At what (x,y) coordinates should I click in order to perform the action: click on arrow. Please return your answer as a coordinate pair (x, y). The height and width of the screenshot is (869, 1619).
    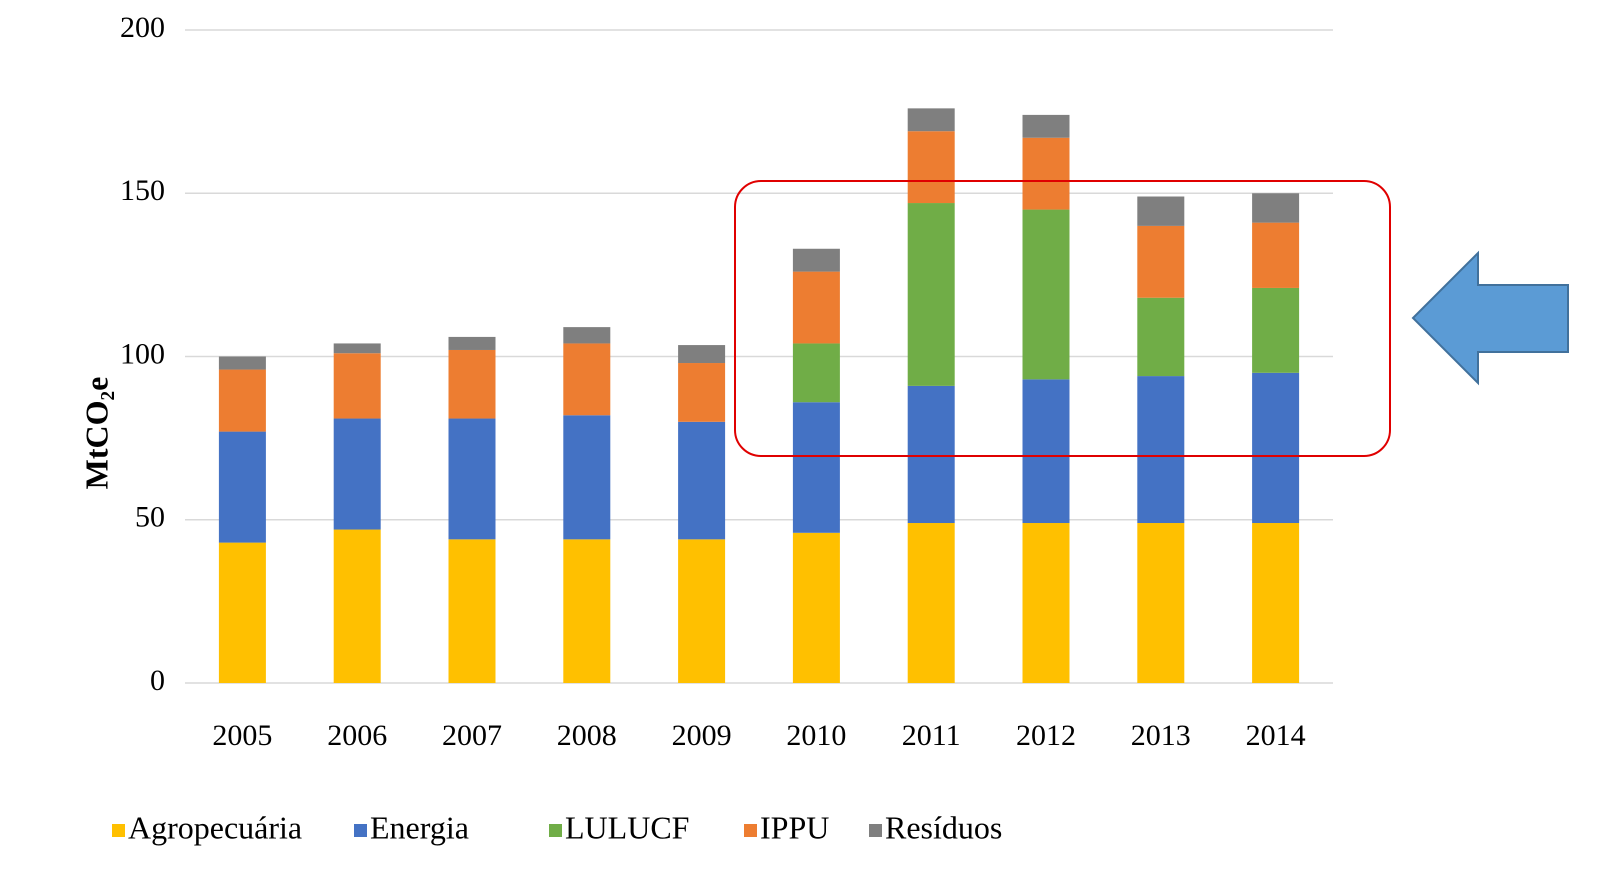
    Looking at the image, I should click on (1490, 318).